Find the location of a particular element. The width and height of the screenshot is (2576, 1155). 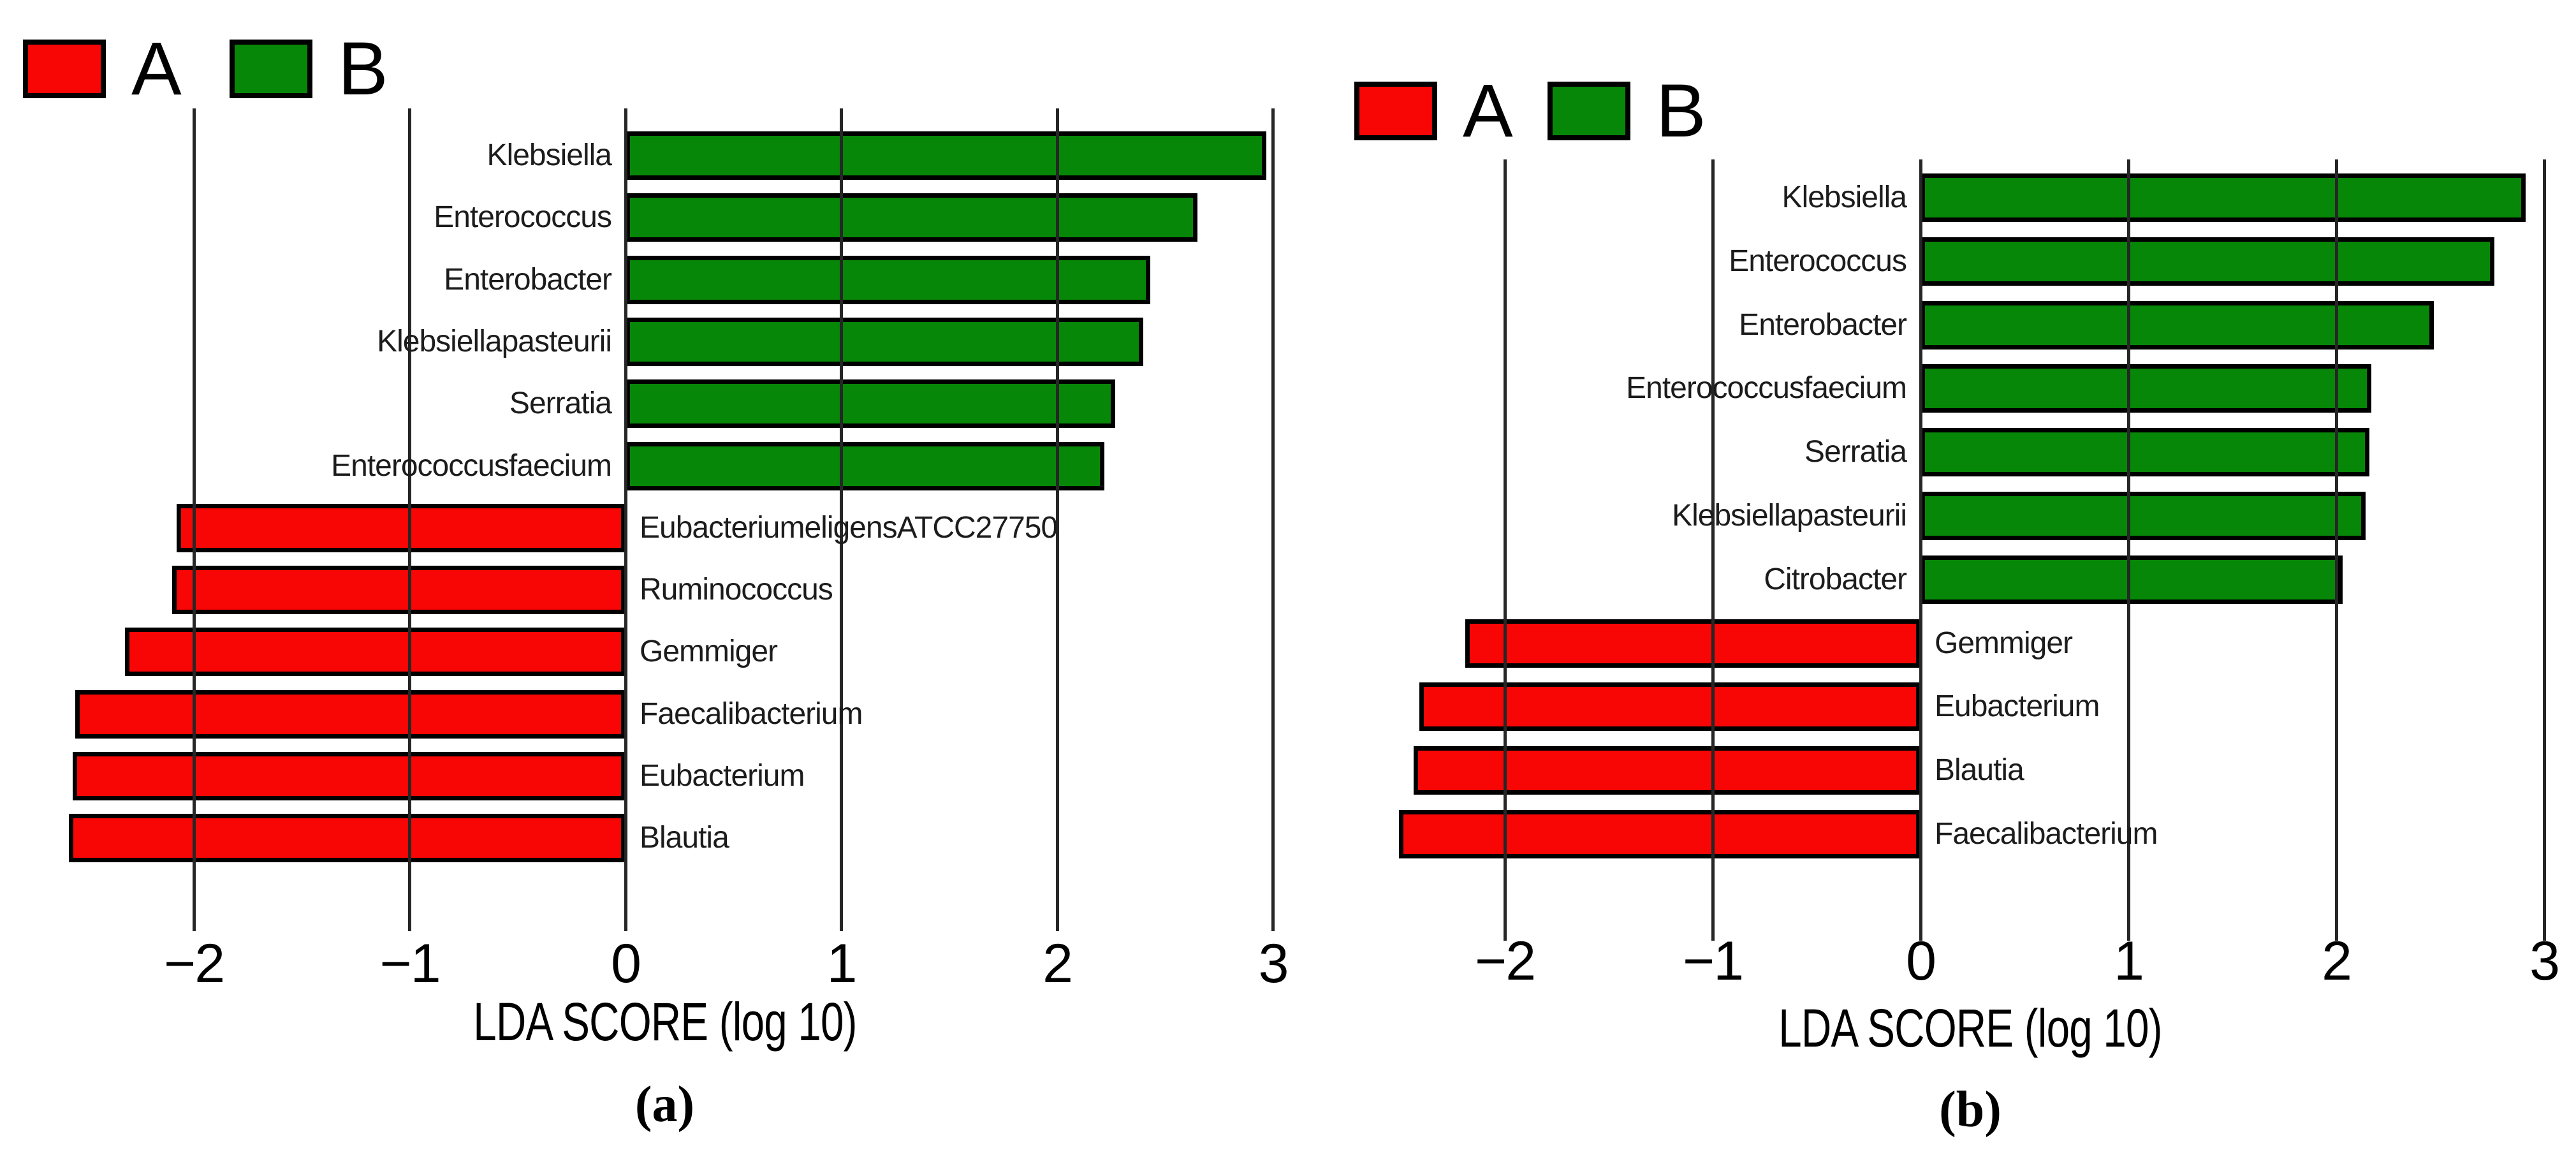

subfigure-caption: (a) is located at coordinates (664, 1105).